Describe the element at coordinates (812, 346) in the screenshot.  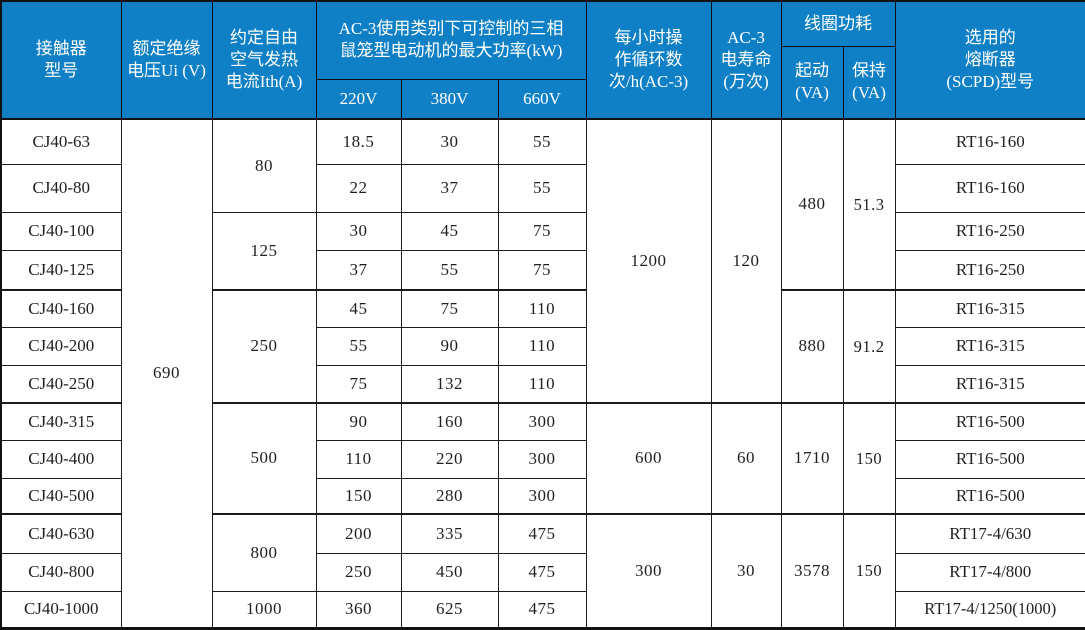
I see `coil-start-va-cell: 880` at that location.